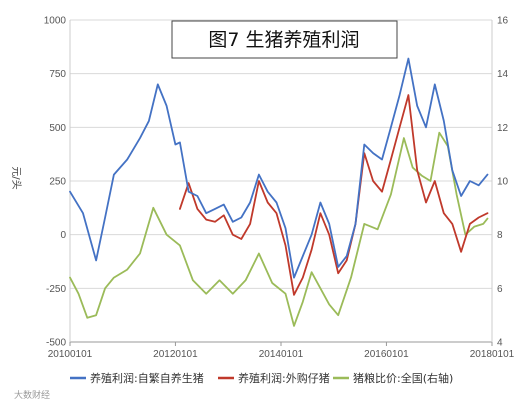 The width and height of the screenshot is (527, 406). What do you see at coordinates (175, 354) in the screenshot?
I see `x-tick-label: 20120101` at bounding box center [175, 354].